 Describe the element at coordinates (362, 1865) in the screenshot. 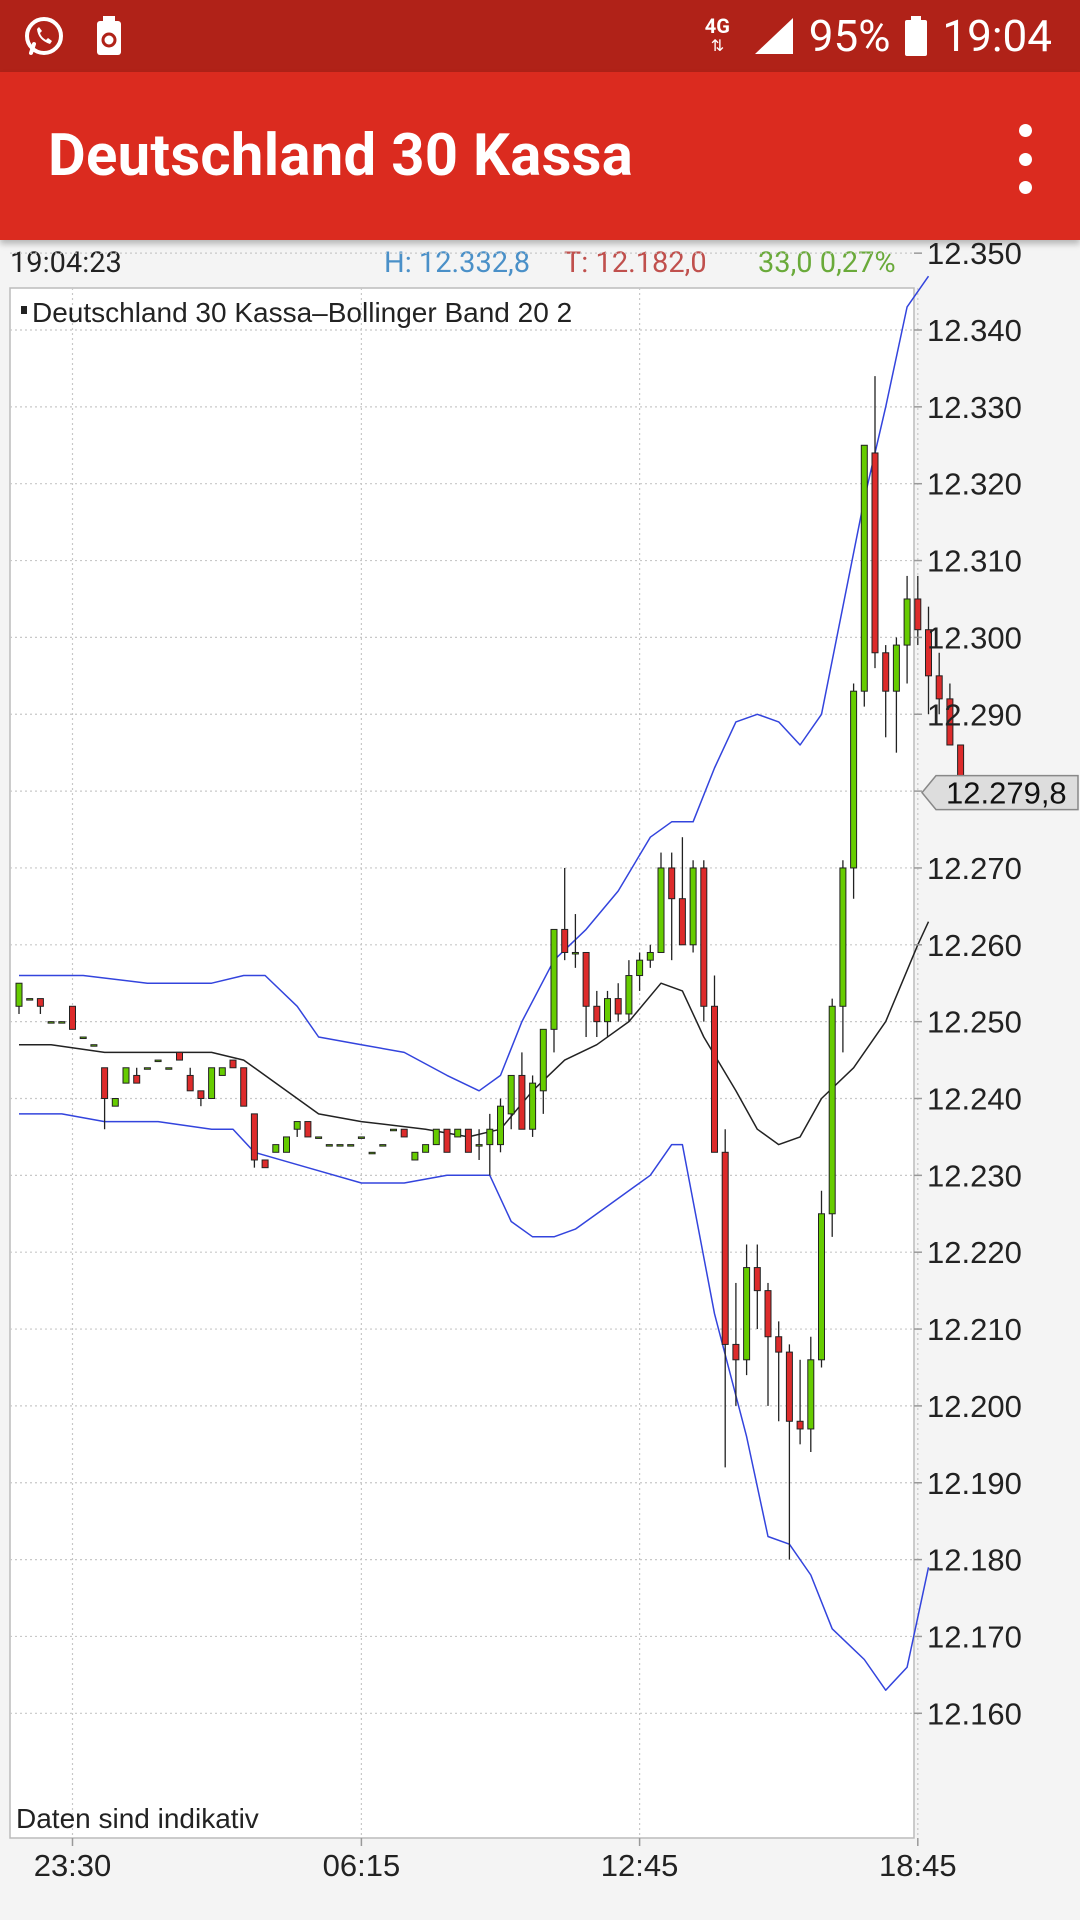

I see `x-tick-label: 06:15` at that location.